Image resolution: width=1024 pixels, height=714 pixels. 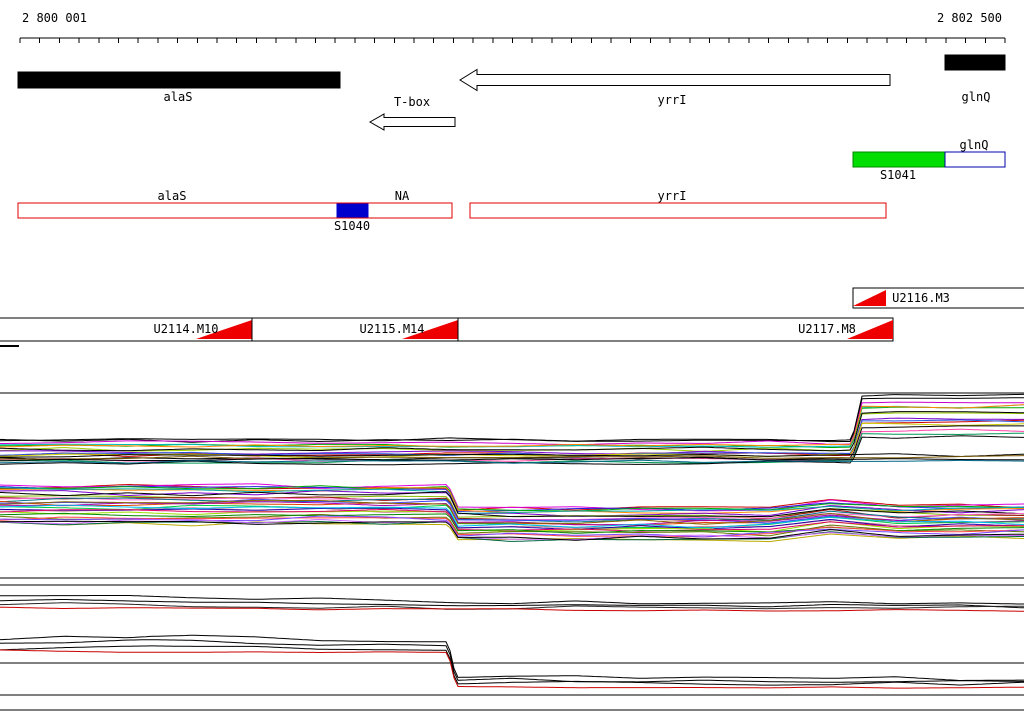 I want to click on feature-S1040-probe, so click(x=352, y=210).